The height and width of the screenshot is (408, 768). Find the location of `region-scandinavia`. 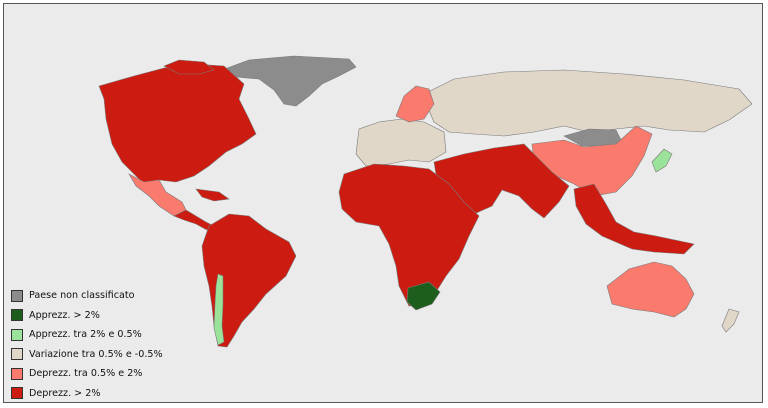

region-scandinavia is located at coordinates (415, 104).